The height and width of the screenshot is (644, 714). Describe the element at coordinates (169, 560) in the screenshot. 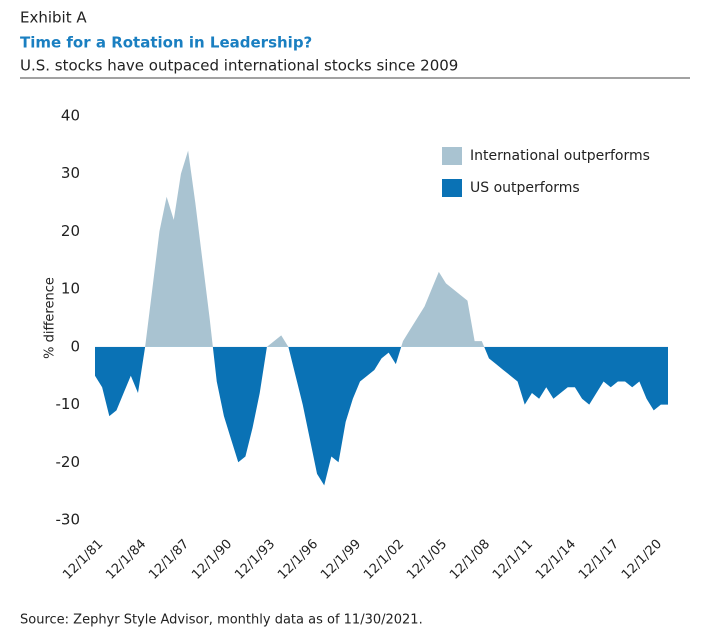

I see `x-tick-label: 12/1/87` at that location.